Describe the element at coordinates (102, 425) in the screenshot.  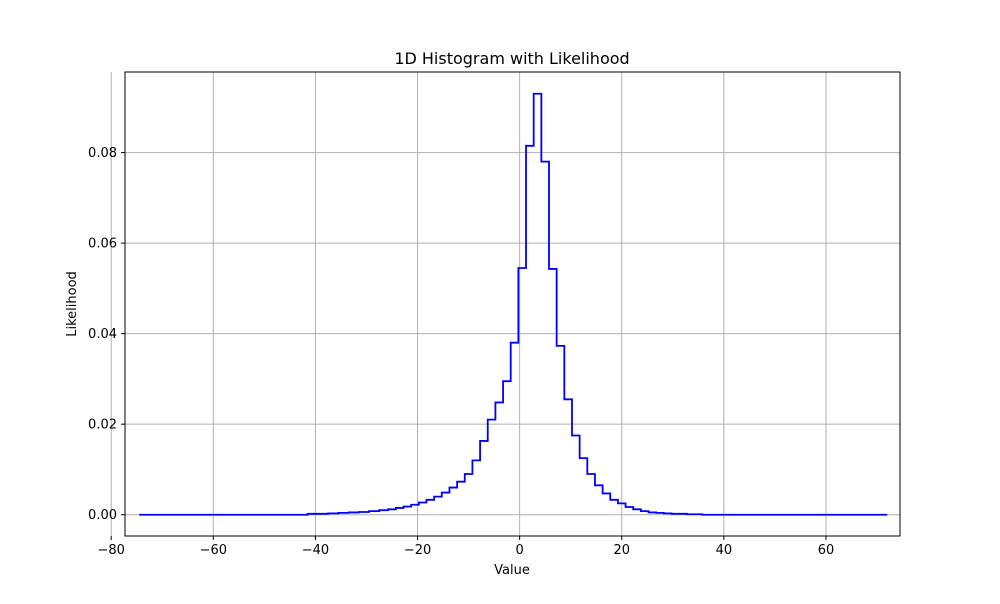
I see `y-tick-label: 0.02` at that location.